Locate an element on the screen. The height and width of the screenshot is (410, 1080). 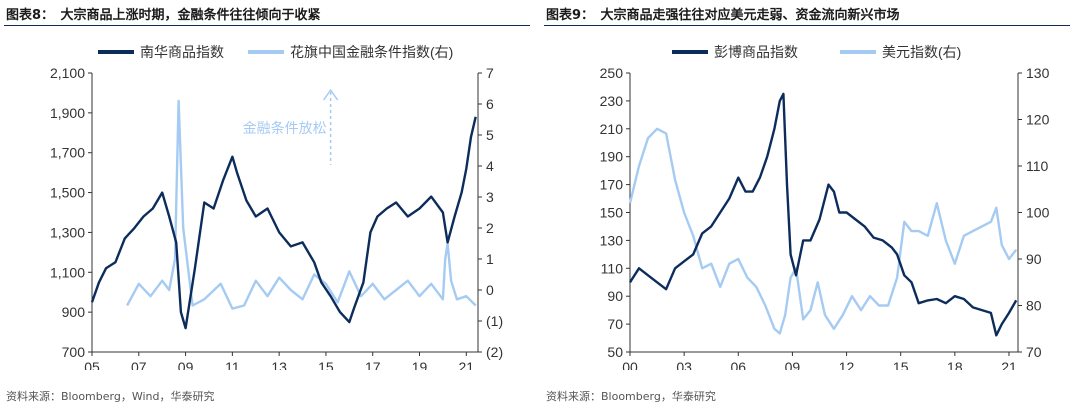
x-tick-label: 18 is located at coordinates (955, 364).